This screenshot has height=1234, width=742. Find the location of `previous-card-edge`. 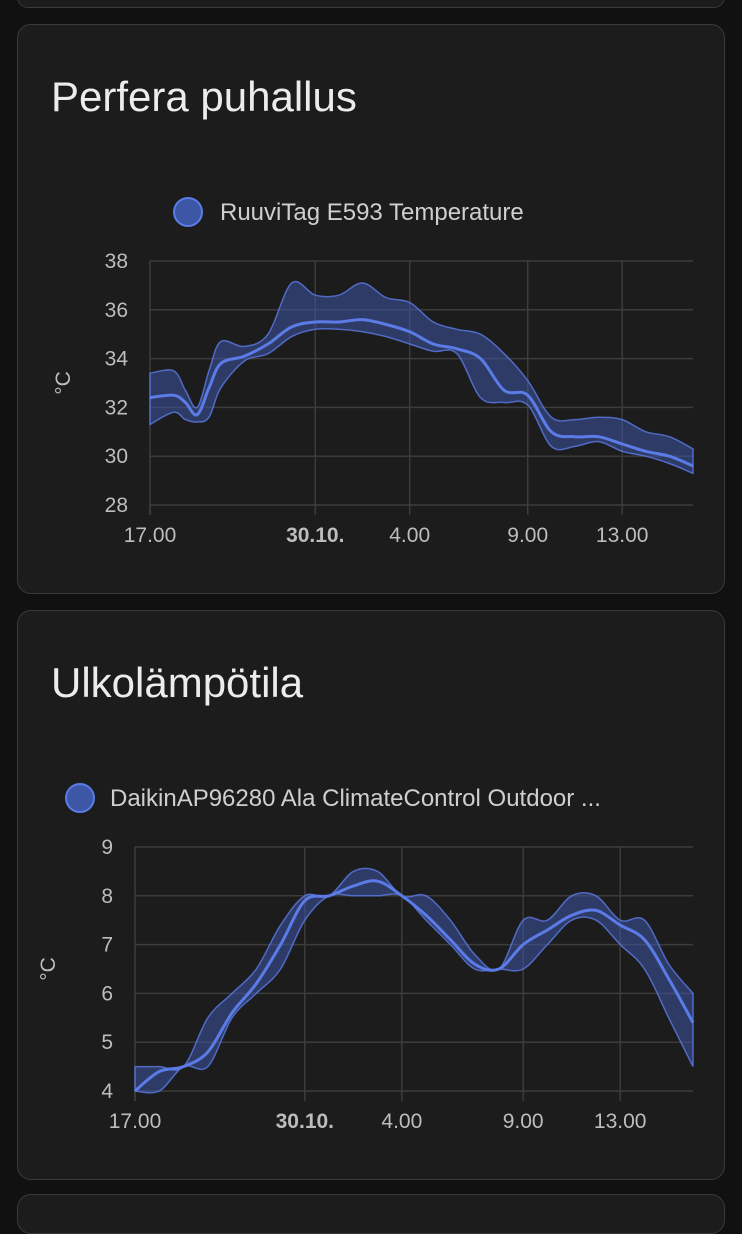

previous-card-edge is located at coordinates (371, 4).